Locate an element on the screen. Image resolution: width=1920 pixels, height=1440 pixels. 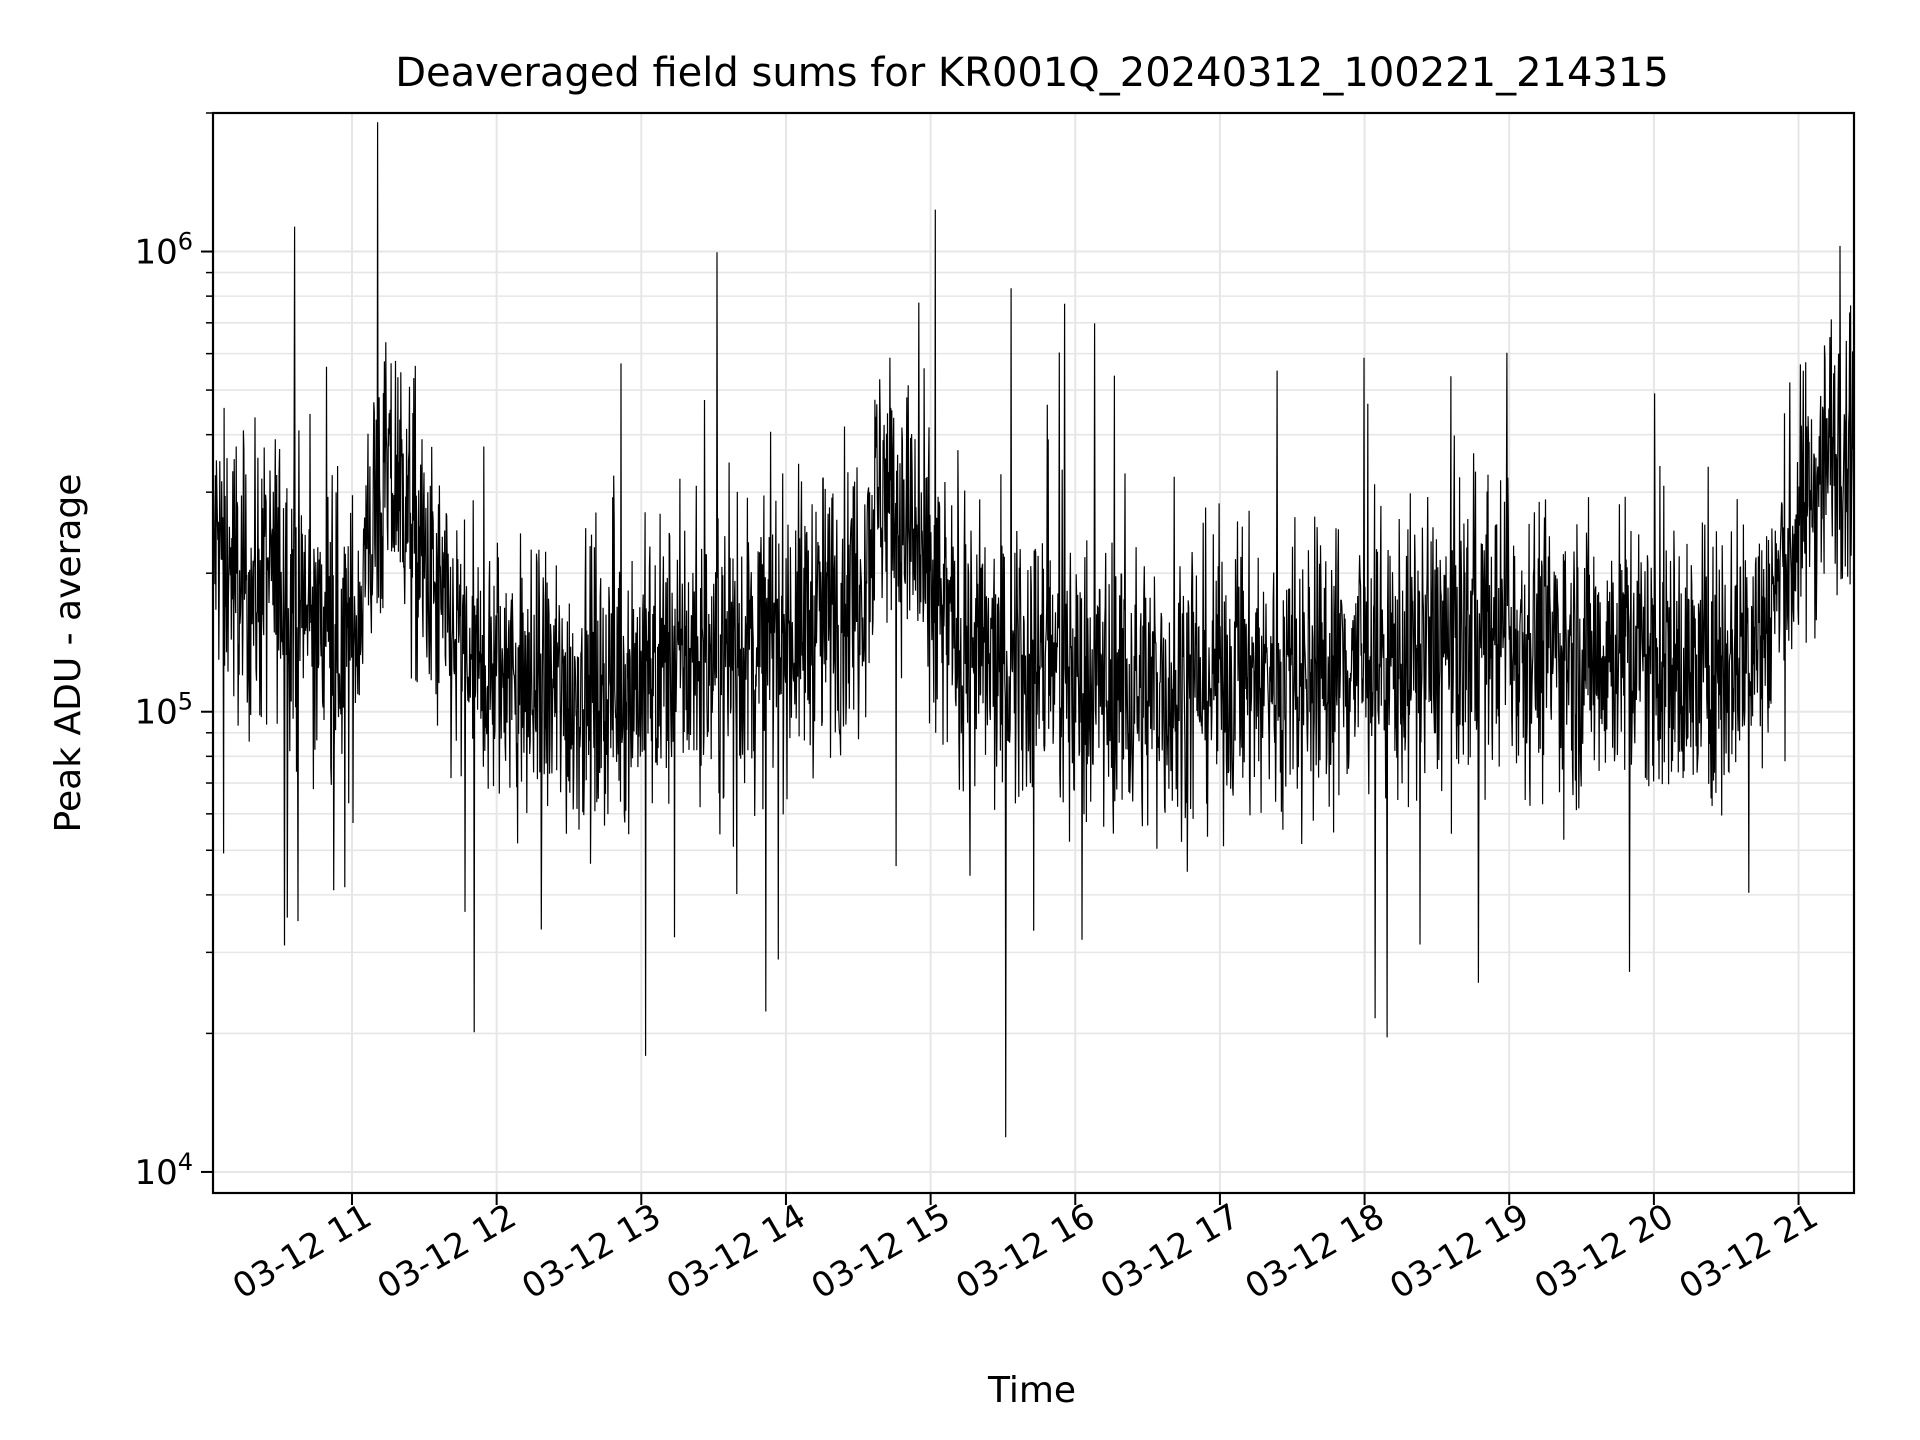
y-tick-label: 10⁶ is located at coordinates (163, 250).